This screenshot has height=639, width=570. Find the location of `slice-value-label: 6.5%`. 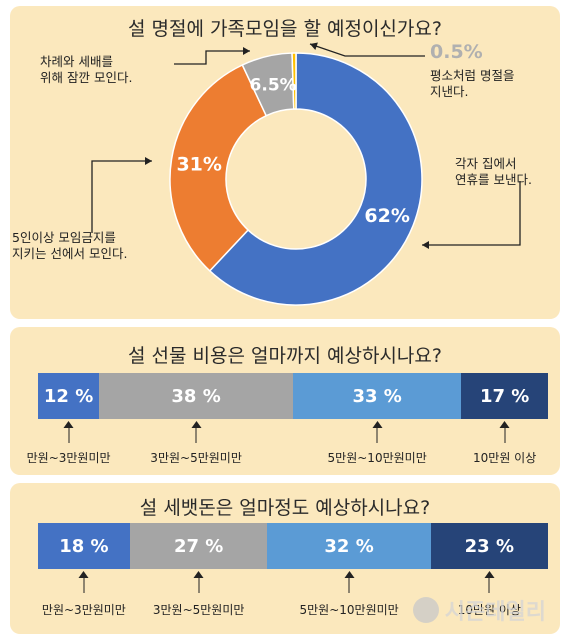

slice-value-label: 6.5% is located at coordinates (273, 86).